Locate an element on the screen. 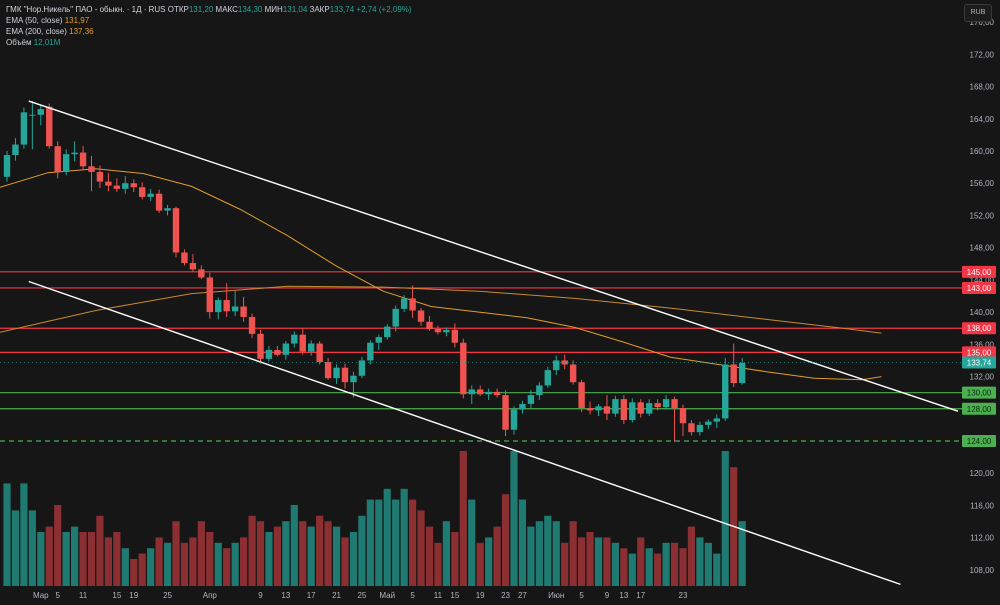 This screenshot has height=605, width=1000. level-label: 128,00 is located at coordinates (979, 409).